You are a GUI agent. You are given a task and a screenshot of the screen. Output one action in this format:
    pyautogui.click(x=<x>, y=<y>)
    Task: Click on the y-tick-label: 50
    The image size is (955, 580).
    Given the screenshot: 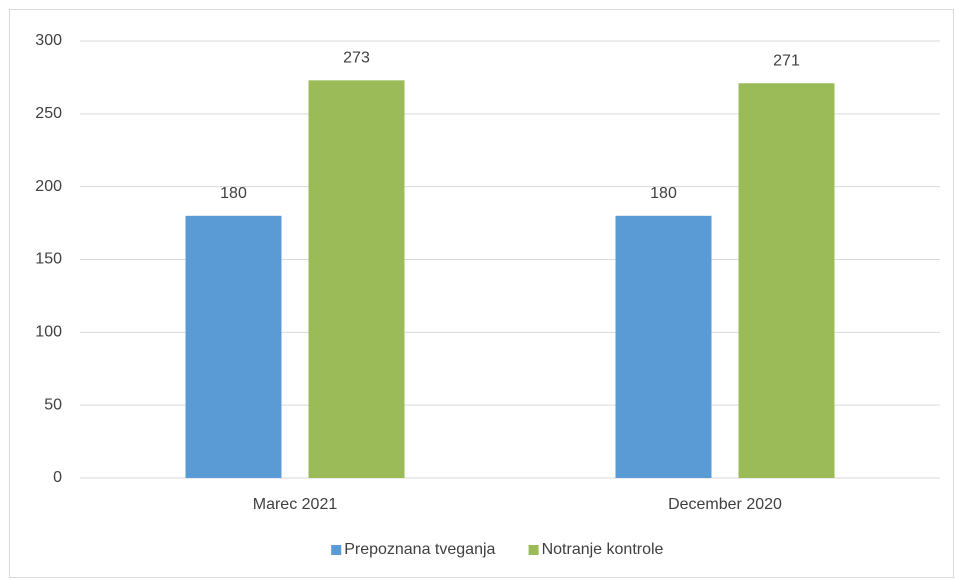 What is the action you would take?
    pyautogui.click(x=53, y=404)
    